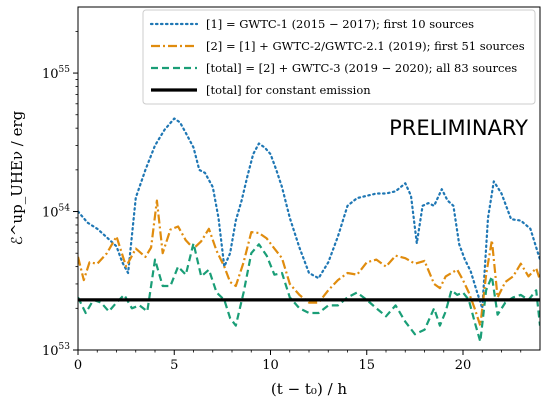  I want to click on x-tick-label: 10, so click(270, 365).